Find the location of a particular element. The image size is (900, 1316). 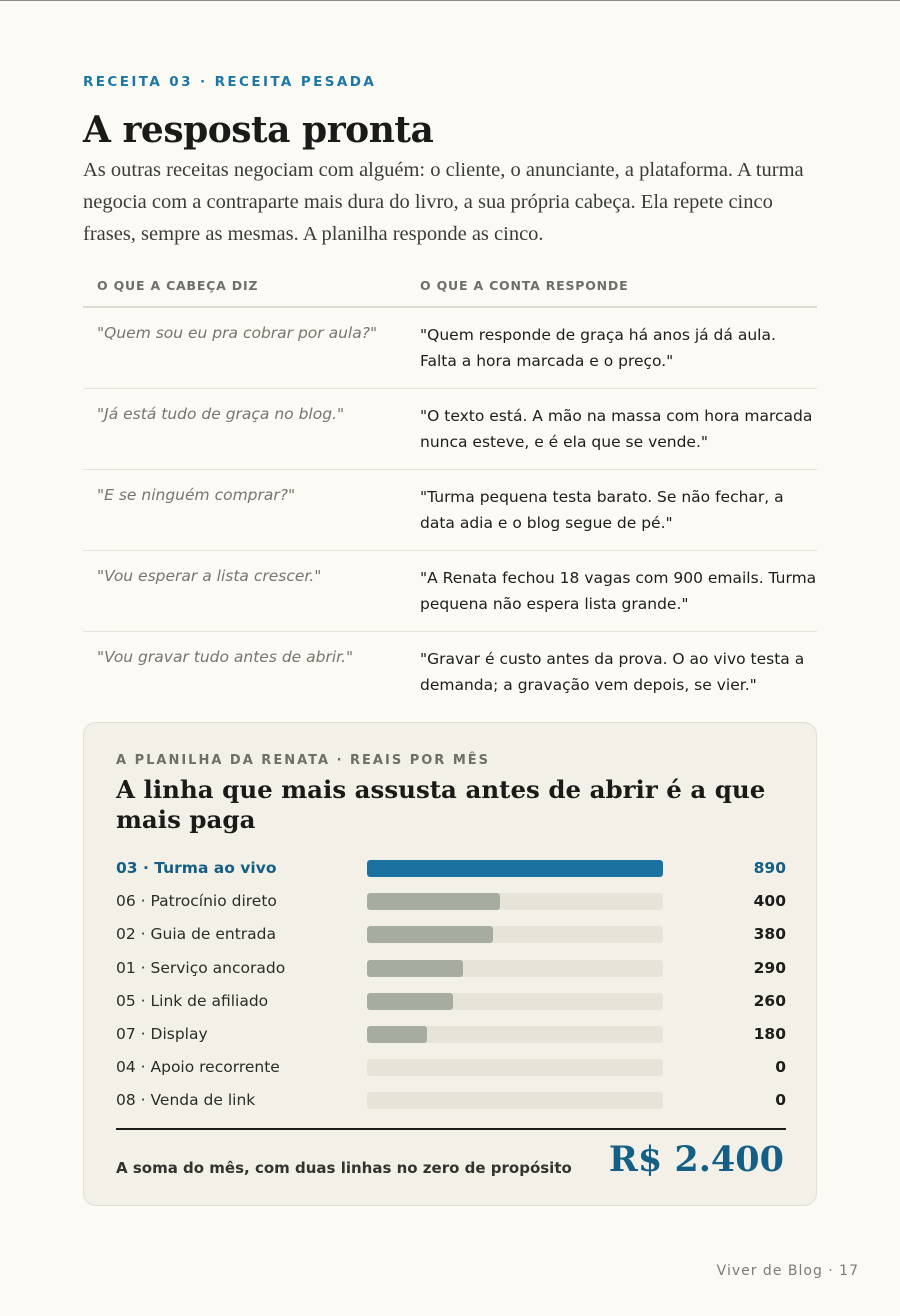

card-eyebrow: A PLANILHA DA RENATA · REAIS POR MÊS is located at coordinates (303, 760).